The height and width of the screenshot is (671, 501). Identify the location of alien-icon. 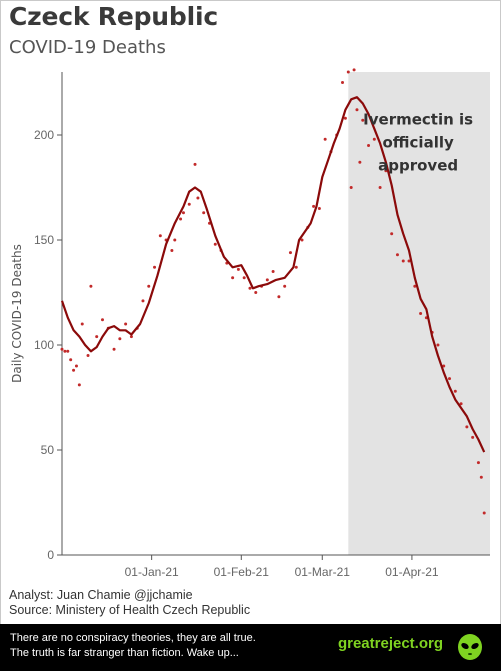
(470, 647).